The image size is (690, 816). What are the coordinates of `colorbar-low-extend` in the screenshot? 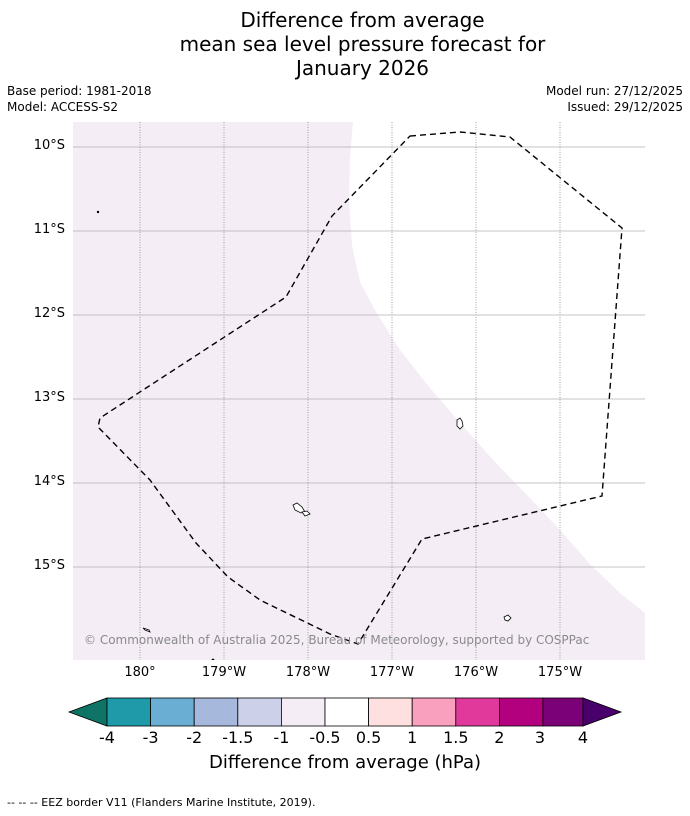 It's located at (87, 712).